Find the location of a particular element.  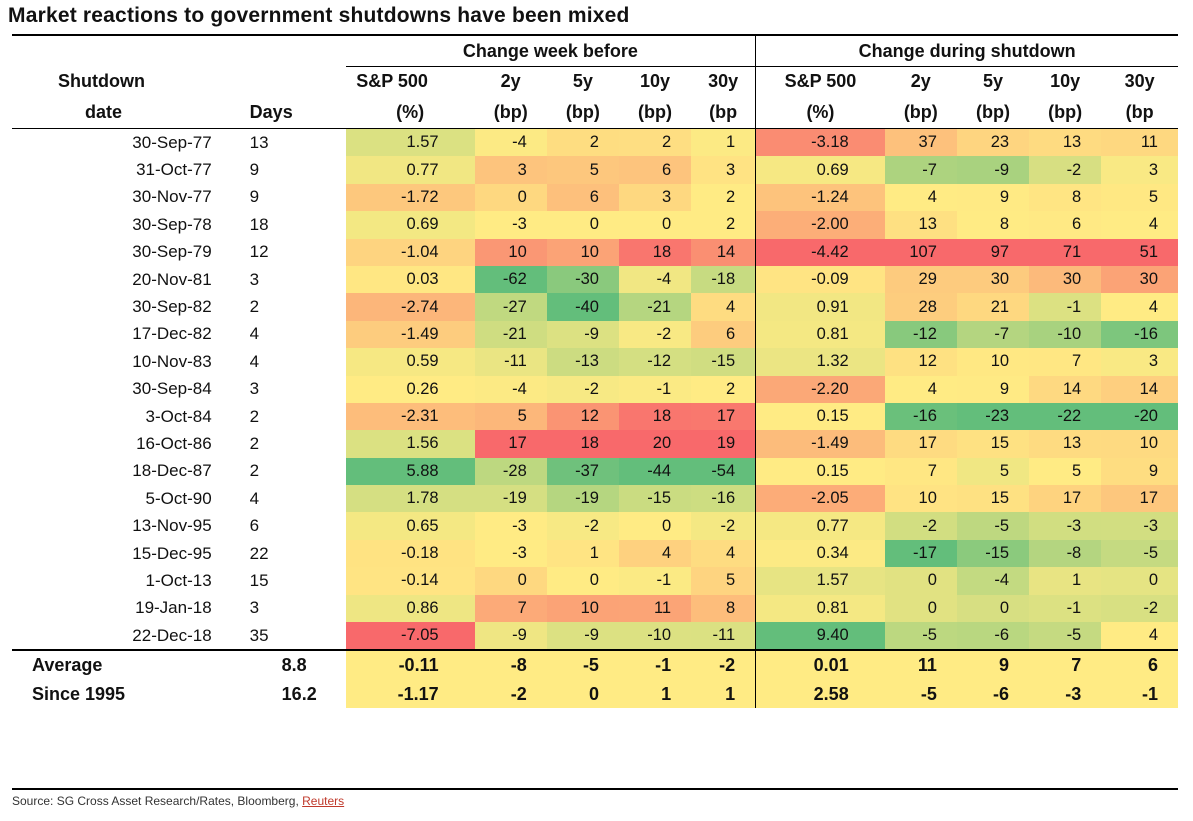

cell-during-spx: 0.15 is located at coordinates (820, 416).